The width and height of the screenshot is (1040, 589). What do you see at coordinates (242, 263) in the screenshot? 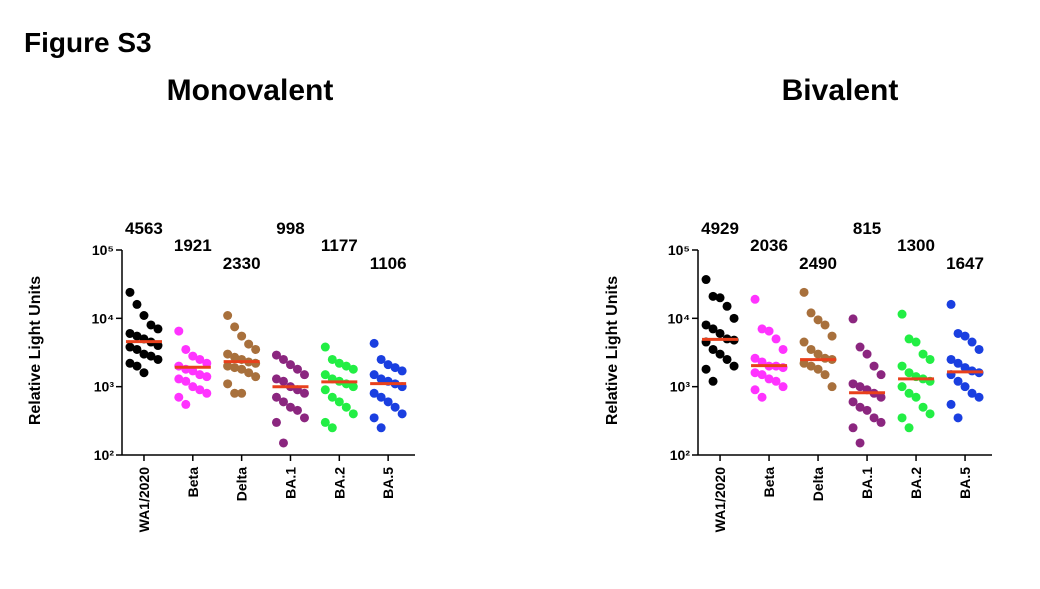
I see `median-label: 2330` at bounding box center [242, 263].